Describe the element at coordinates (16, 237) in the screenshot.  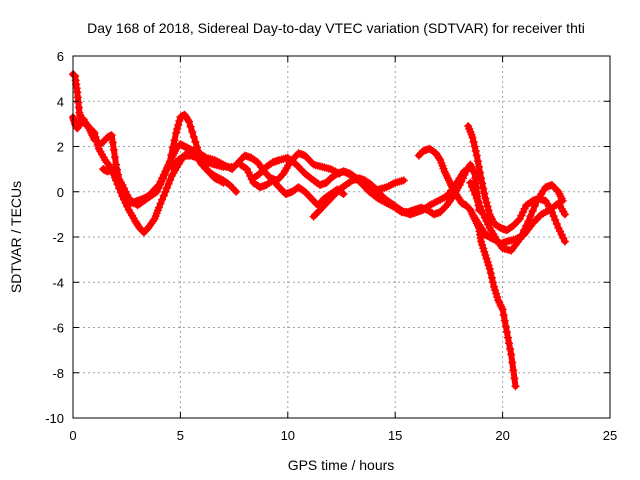
I see `y-axis-label: SDTVAR / TECUs` at that location.